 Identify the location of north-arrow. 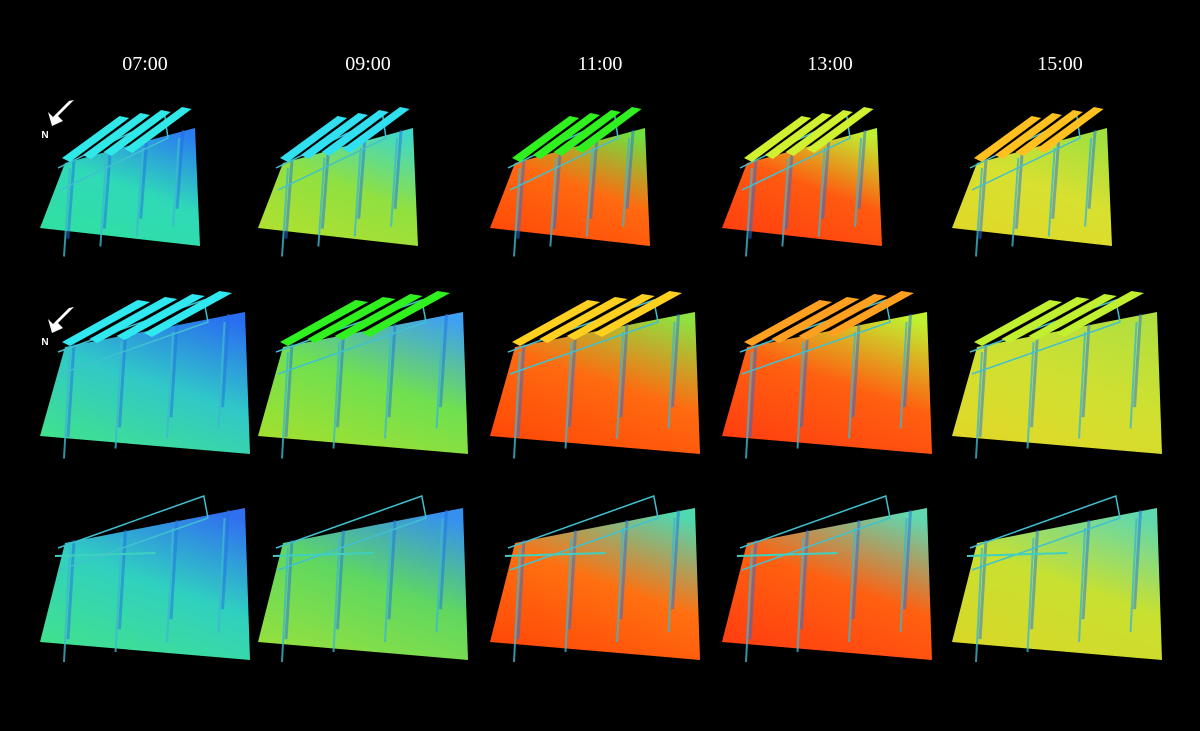
(61, 113).